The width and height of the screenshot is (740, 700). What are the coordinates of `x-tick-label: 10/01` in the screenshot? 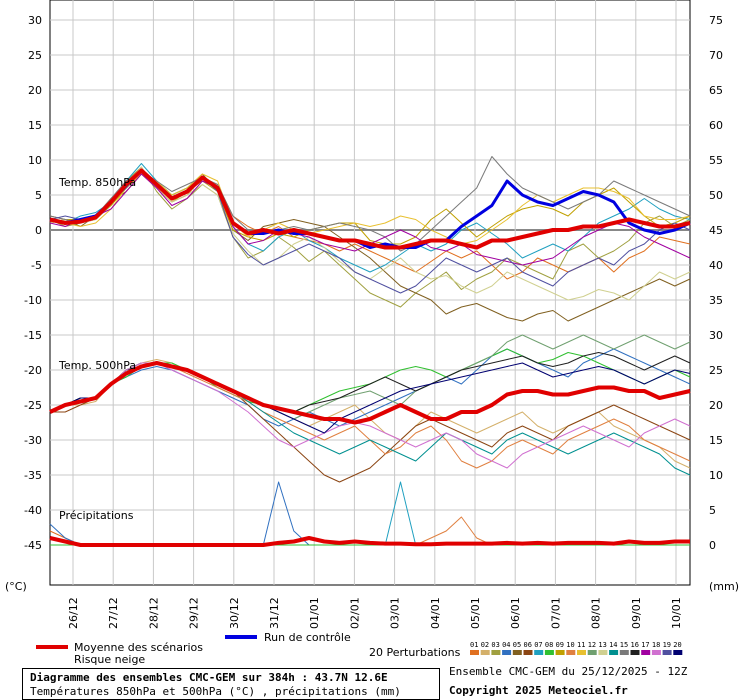 It's located at (676, 613).